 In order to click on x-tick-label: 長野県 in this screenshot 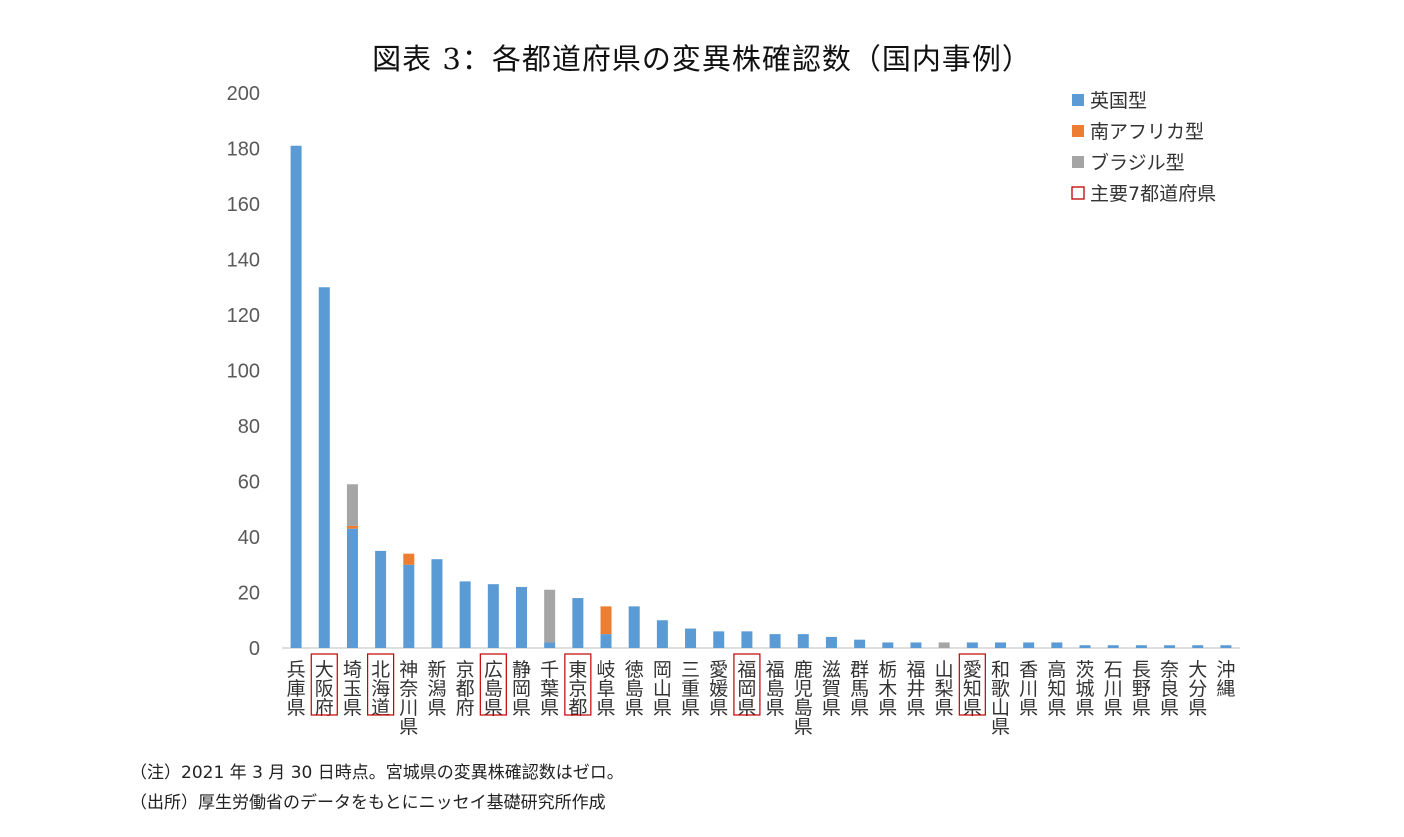, I will do `click(1141, 689)`.